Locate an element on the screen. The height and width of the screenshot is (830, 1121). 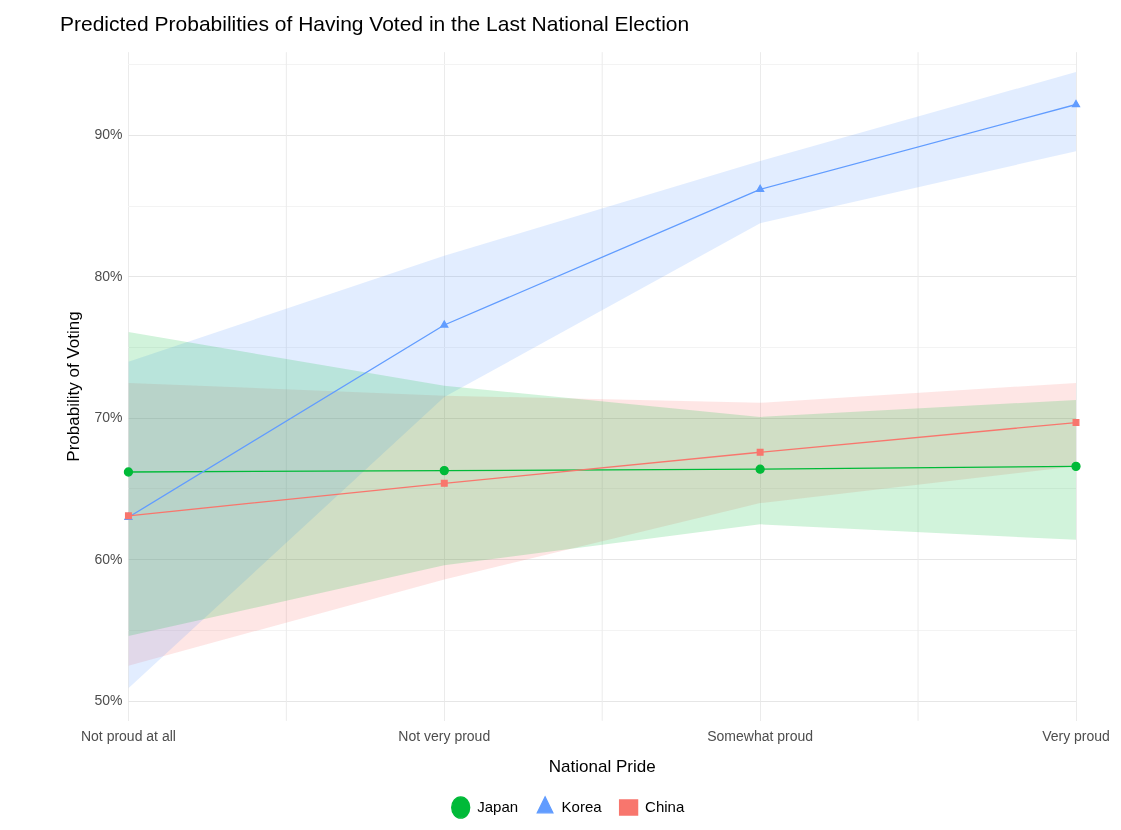
legend-label: Japan is located at coordinates (498, 806).